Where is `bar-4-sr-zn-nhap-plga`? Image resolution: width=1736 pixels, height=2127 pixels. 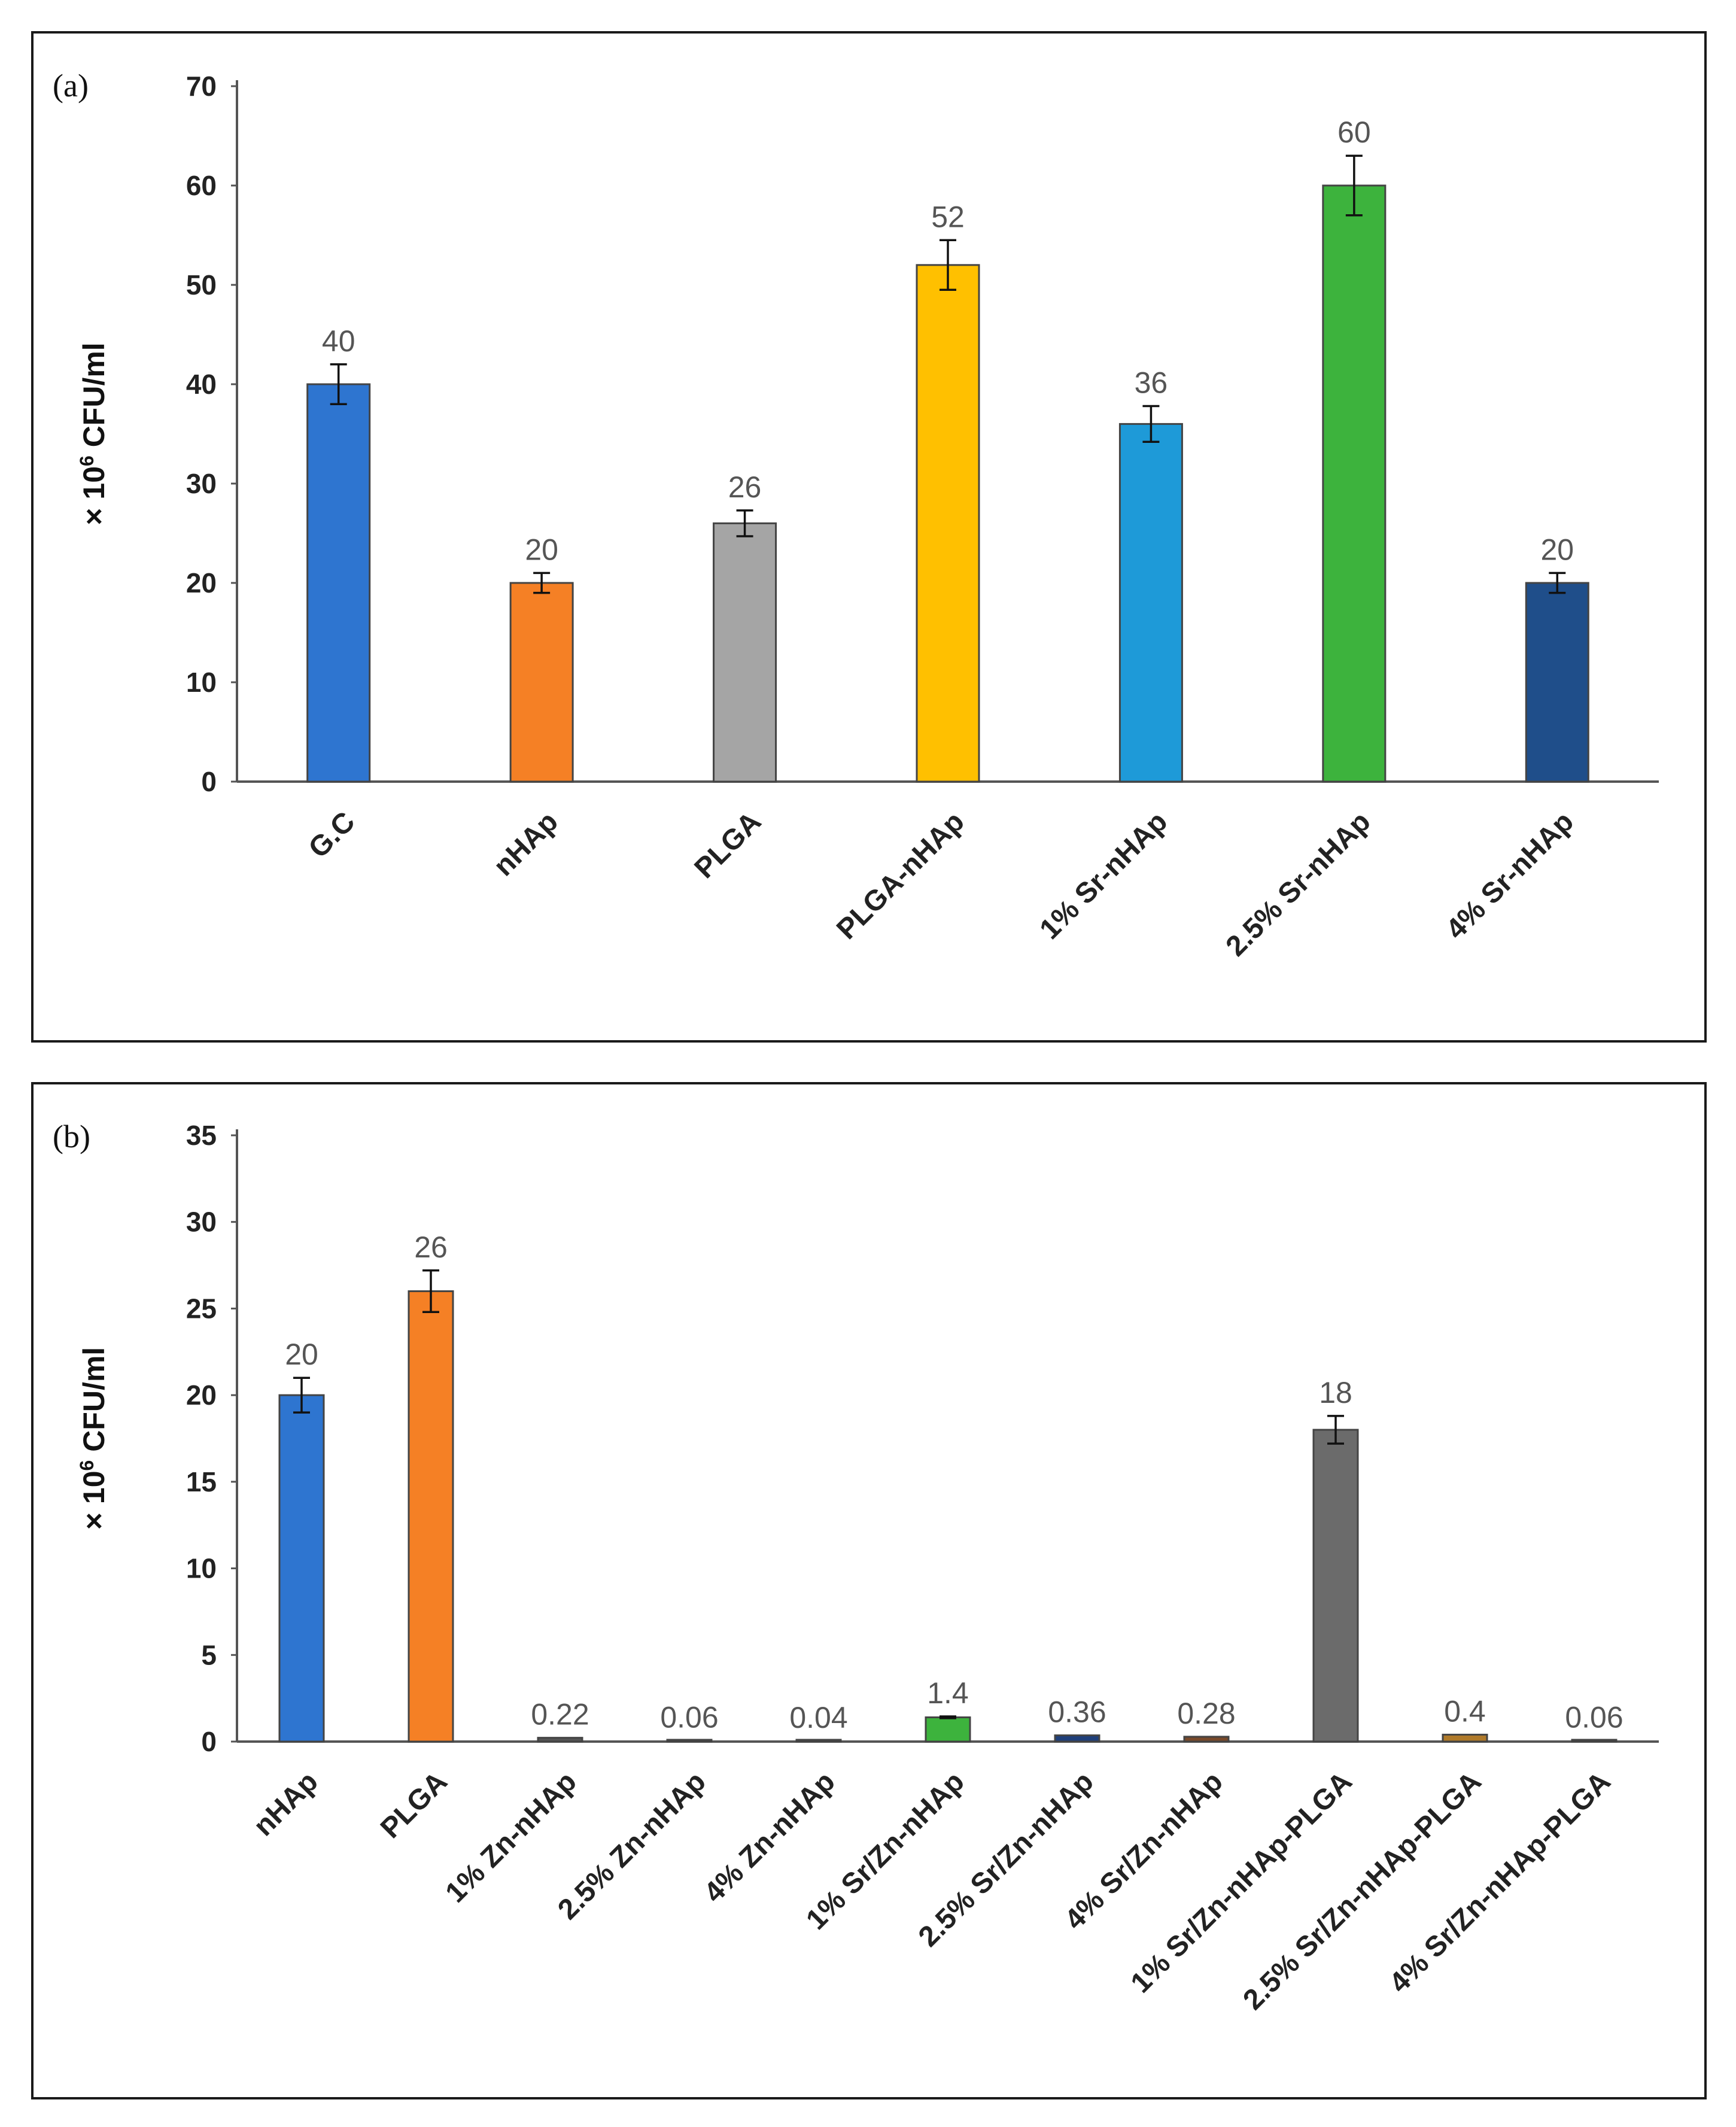
bar-4-sr-zn-nhap-plga is located at coordinates (1594, 1741).